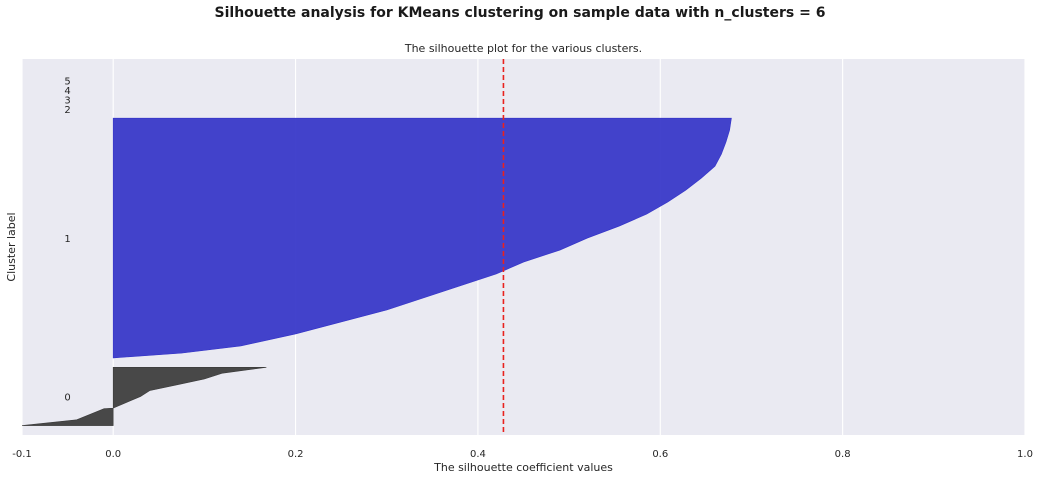 The height and width of the screenshot is (478, 1040). Describe the element at coordinates (522, 454) in the screenshot. I see `x-tick-labels: -0.1 0.0 0.2 0.4 0.6 0.8 1.0` at that location.